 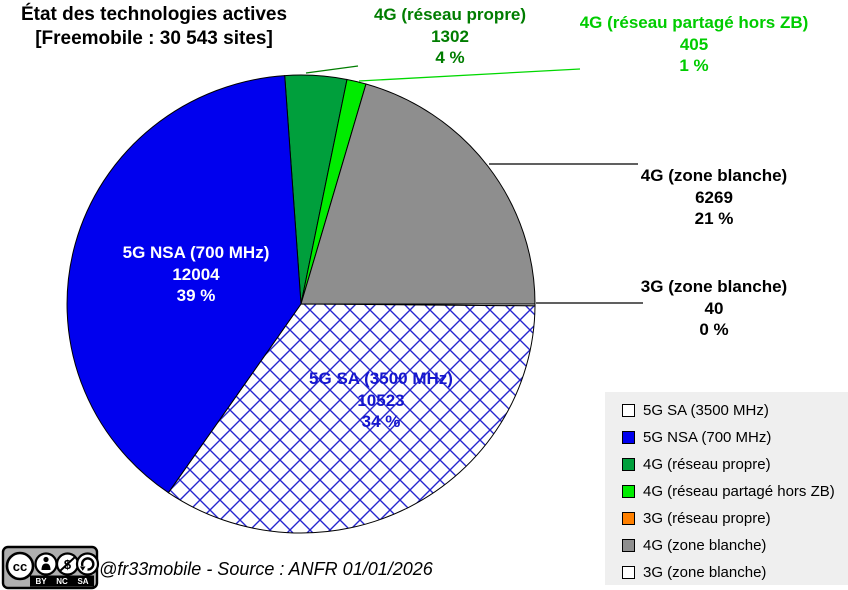 What do you see at coordinates (418, 194) in the screenshot?
I see `pie-slice-4g-zone-blanche` at bounding box center [418, 194].